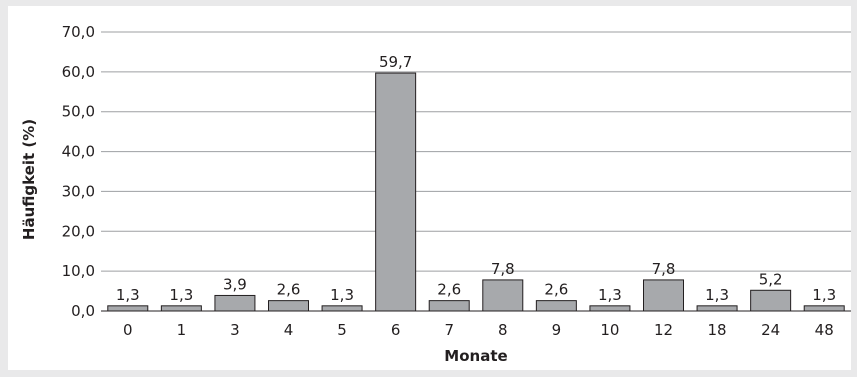 The width and height of the screenshot is (857, 377). What do you see at coordinates (663, 330) in the screenshot?
I see `x-tick-label: 12` at bounding box center [663, 330].